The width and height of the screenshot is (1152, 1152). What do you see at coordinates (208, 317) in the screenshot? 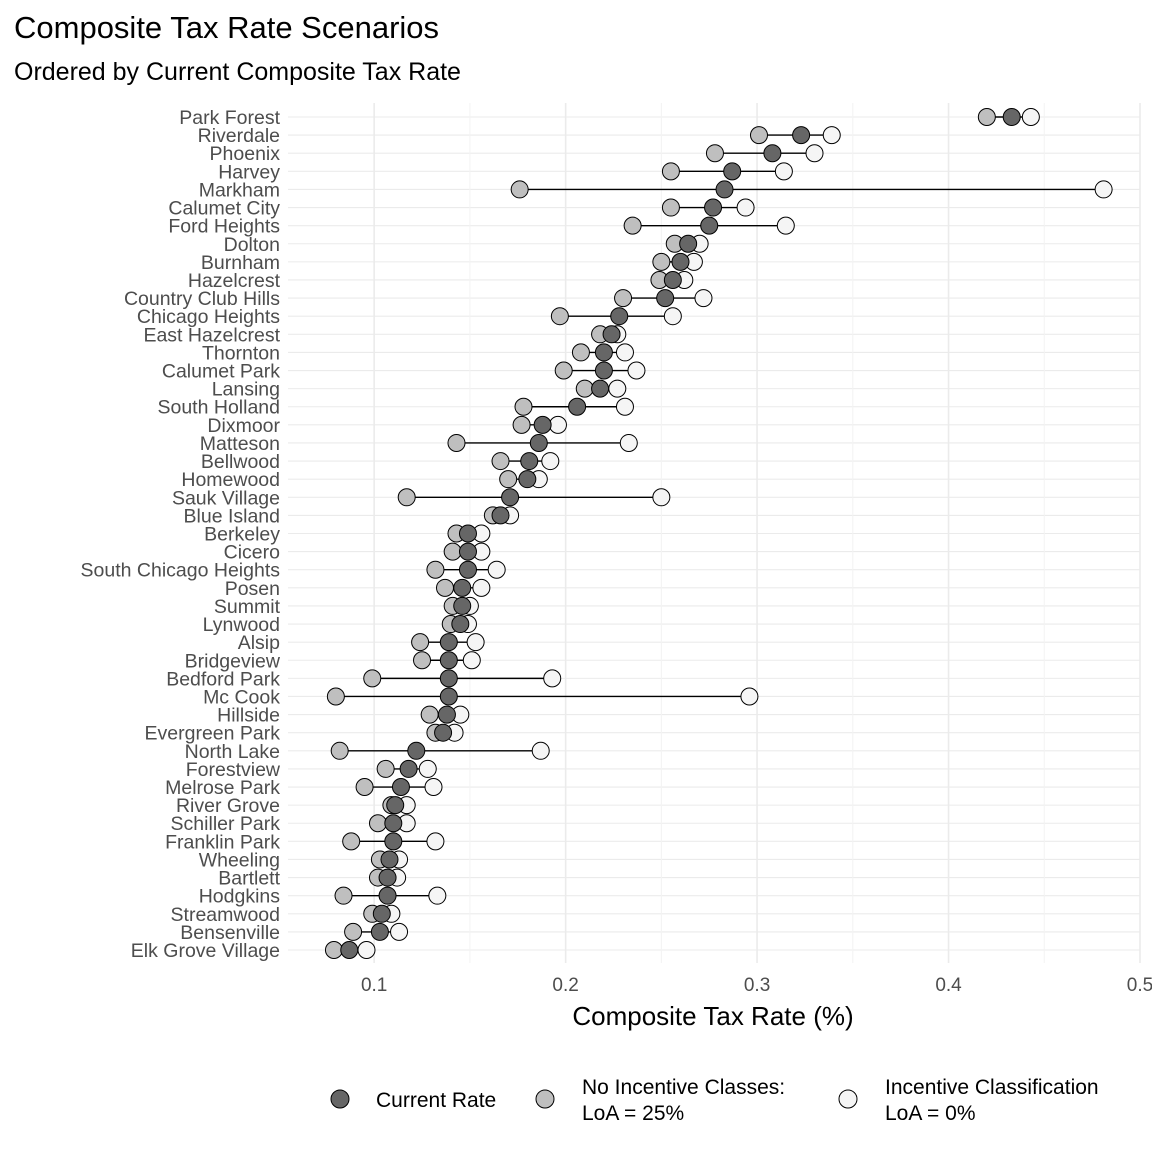
I see `category-label: Chicago Heights` at bounding box center [208, 317].